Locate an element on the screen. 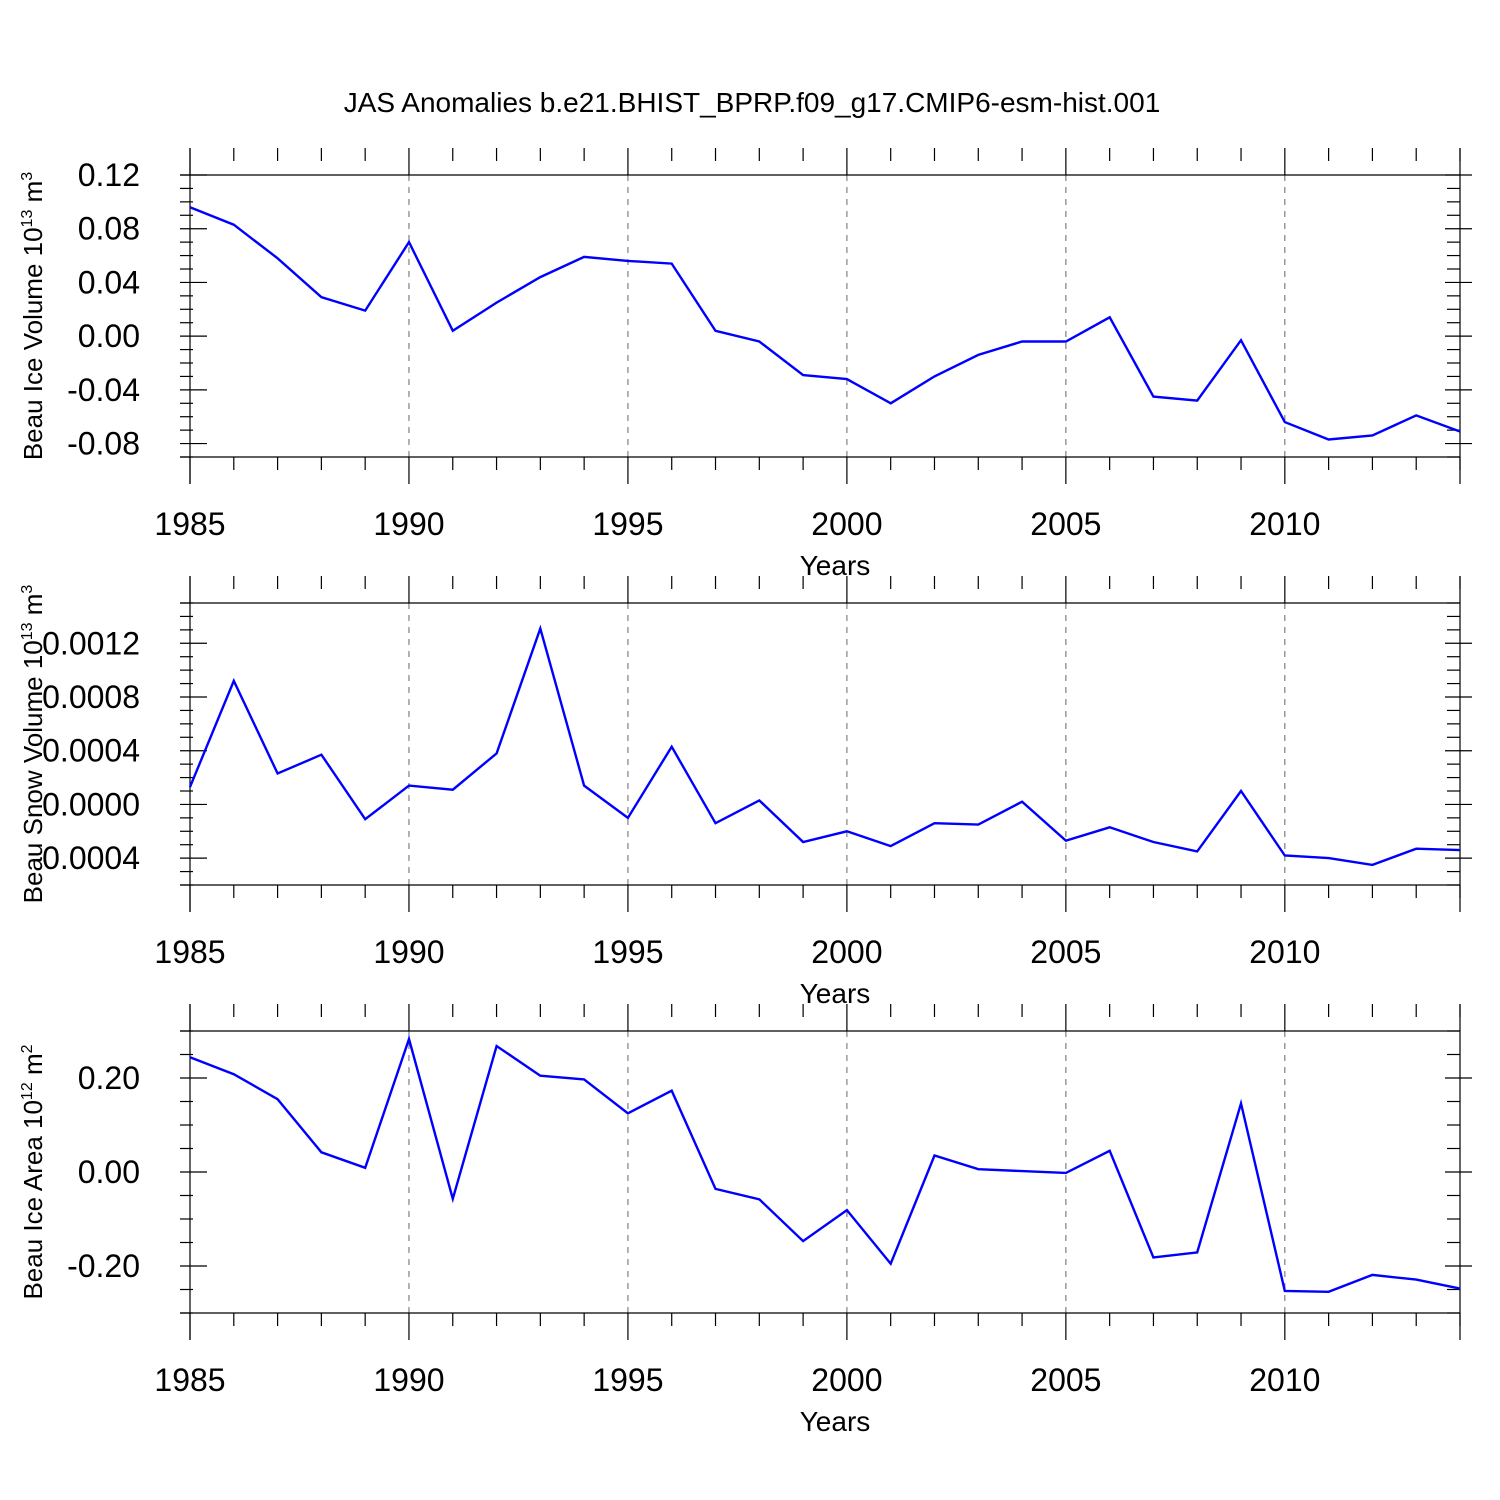 The height and width of the screenshot is (1500, 1500). y-tick-label: 0.0004 is located at coordinates (91, 751).